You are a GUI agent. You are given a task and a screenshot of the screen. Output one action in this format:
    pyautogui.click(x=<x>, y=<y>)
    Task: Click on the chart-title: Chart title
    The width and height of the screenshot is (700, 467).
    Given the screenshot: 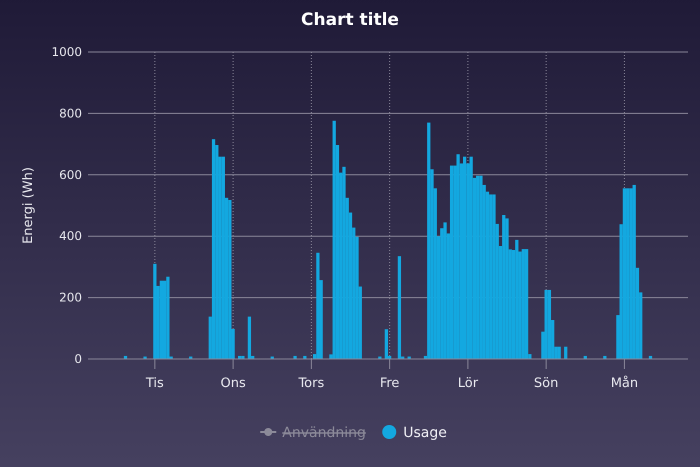 What is the action you would take?
    pyautogui.click(x=350, y=20)
    